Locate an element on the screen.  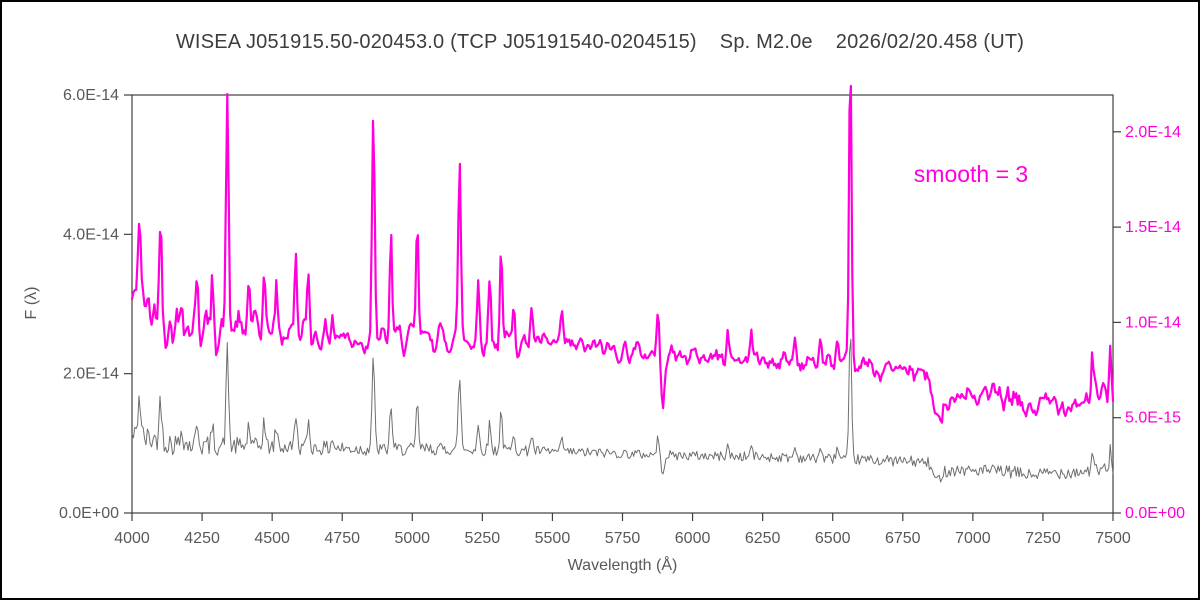
x-tick-label: 4500 is located at coordinates (272, 538).